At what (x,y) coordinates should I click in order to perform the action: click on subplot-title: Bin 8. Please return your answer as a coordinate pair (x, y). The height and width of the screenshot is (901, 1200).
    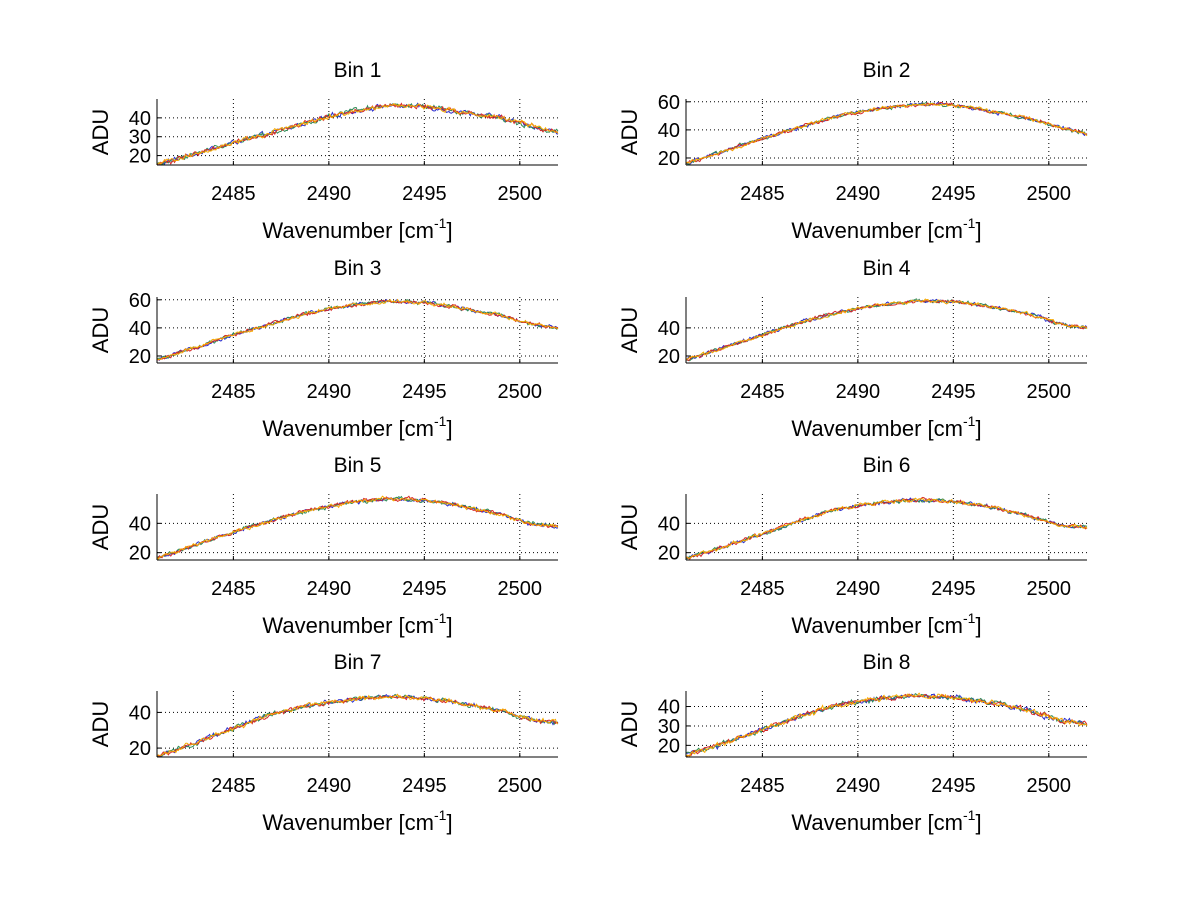
    Looking at the image, I should click on (887, 662).